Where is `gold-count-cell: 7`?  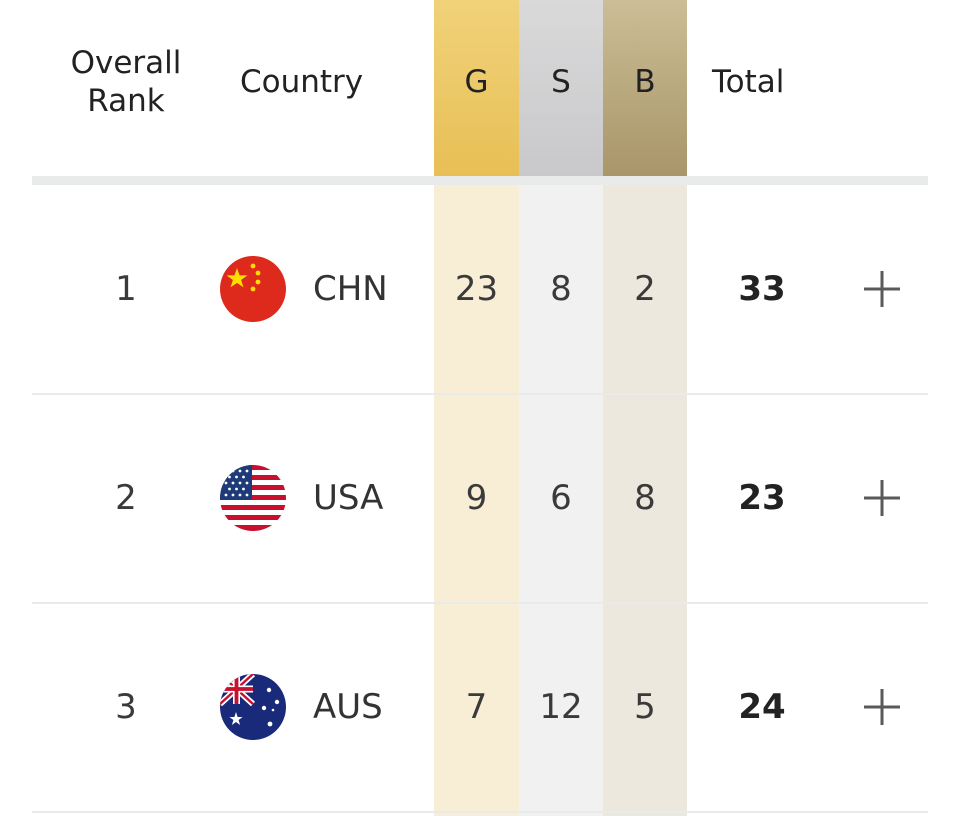 gold-count-cell: 7 is located at coordinates (476, 707).